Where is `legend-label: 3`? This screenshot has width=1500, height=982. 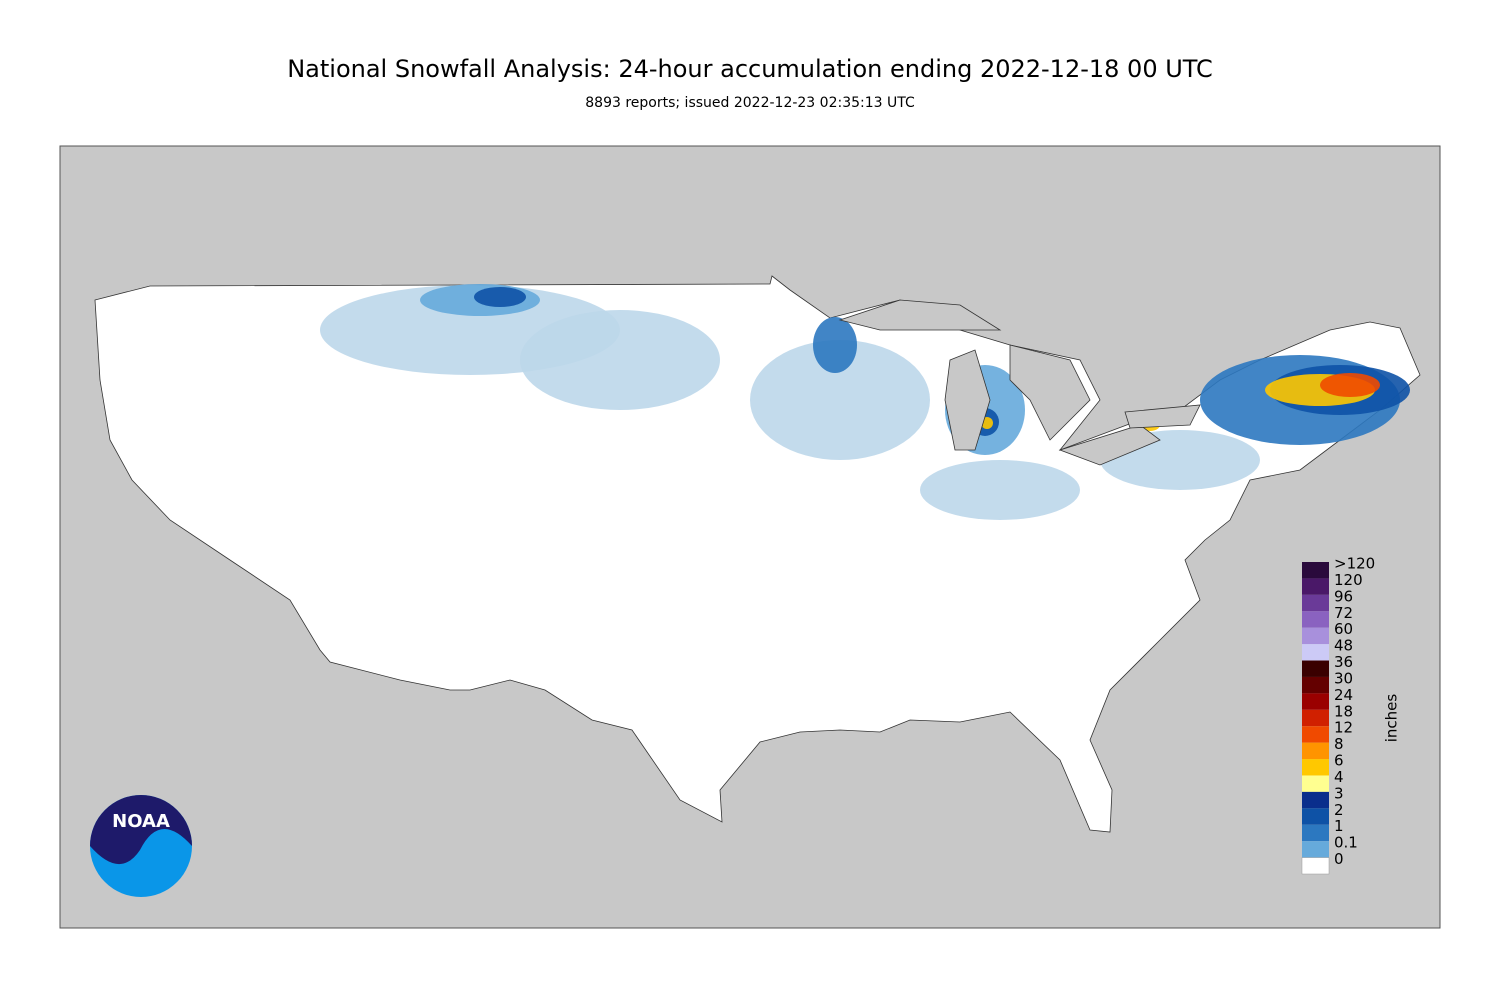
legend-label: 3 is located at coordinates (1339, 793).